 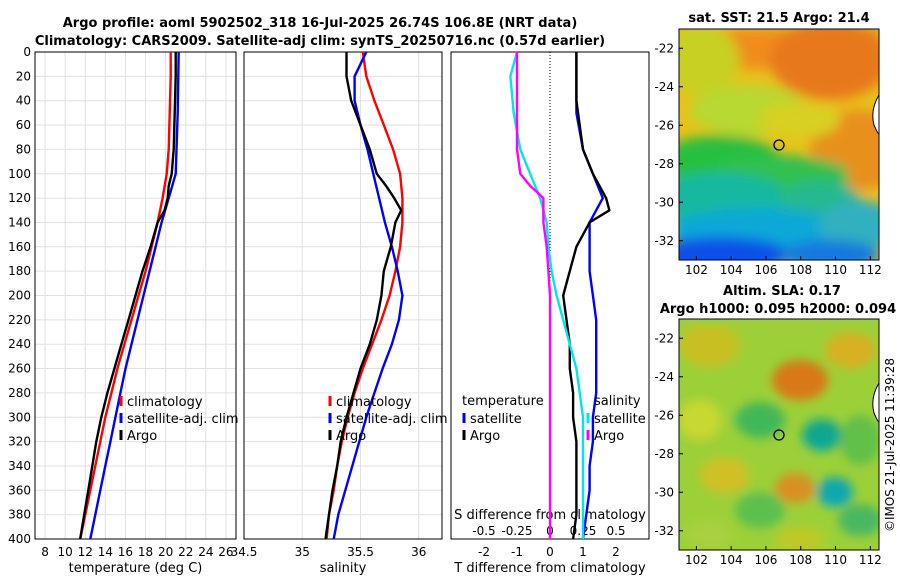 I want to click on sst-map-panel: sat. SST: 21.5 Argo: 21.4, so click(x=768, y=144).